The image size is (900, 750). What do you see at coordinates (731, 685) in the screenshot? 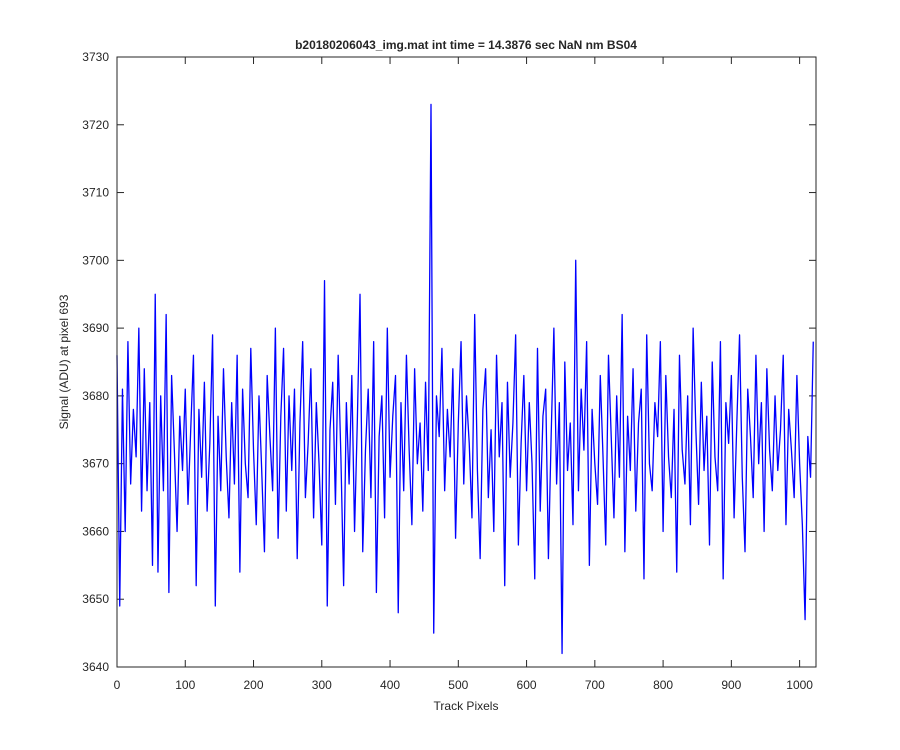
I see `x-tick-label: 900` at bounding box center [731, 685].